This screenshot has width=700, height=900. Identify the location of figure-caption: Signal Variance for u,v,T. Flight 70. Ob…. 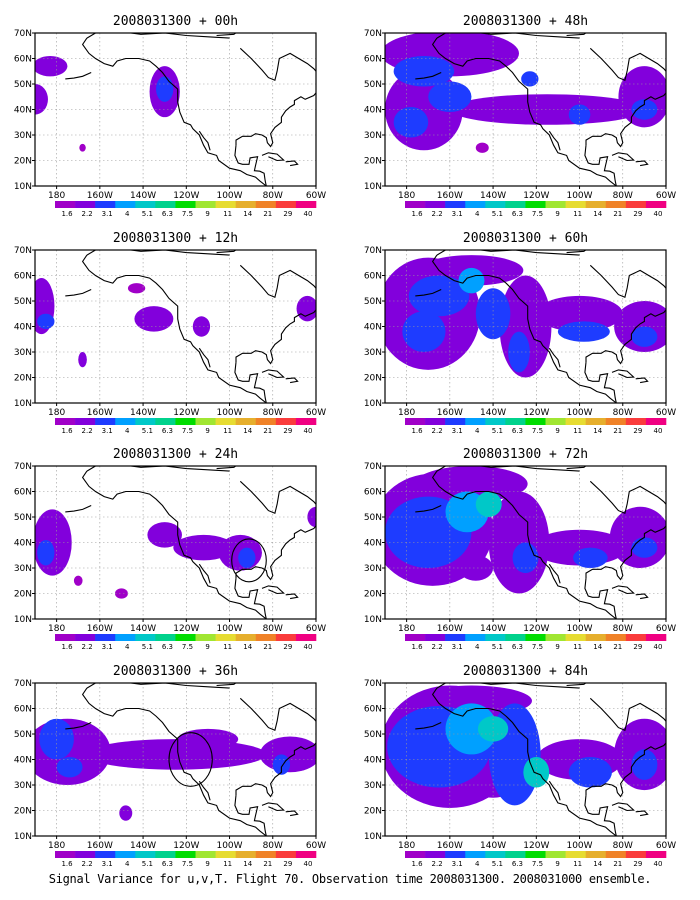
(350, 879).